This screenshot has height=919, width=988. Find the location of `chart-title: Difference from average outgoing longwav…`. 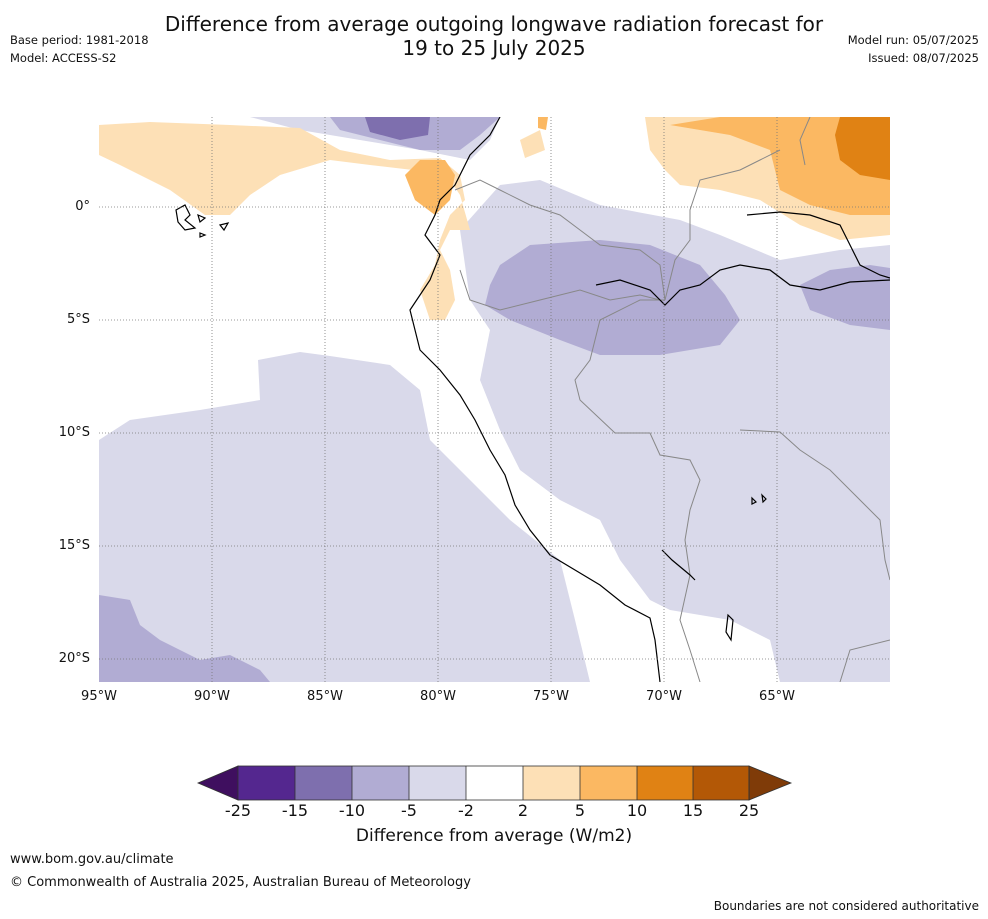

chart-title: Difference from average outgoing longwav… is located at coordinates (494, 36).